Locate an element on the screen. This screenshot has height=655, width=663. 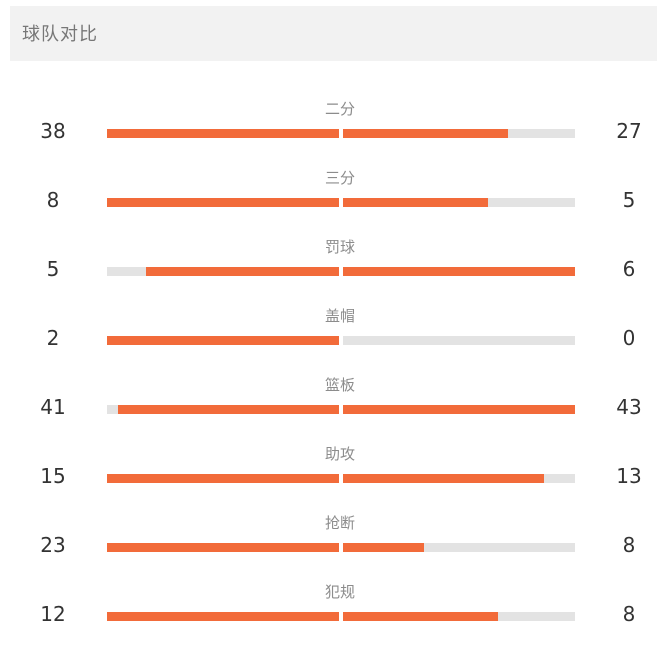
right-team-value: 5 is located at coordinates (629, 200).